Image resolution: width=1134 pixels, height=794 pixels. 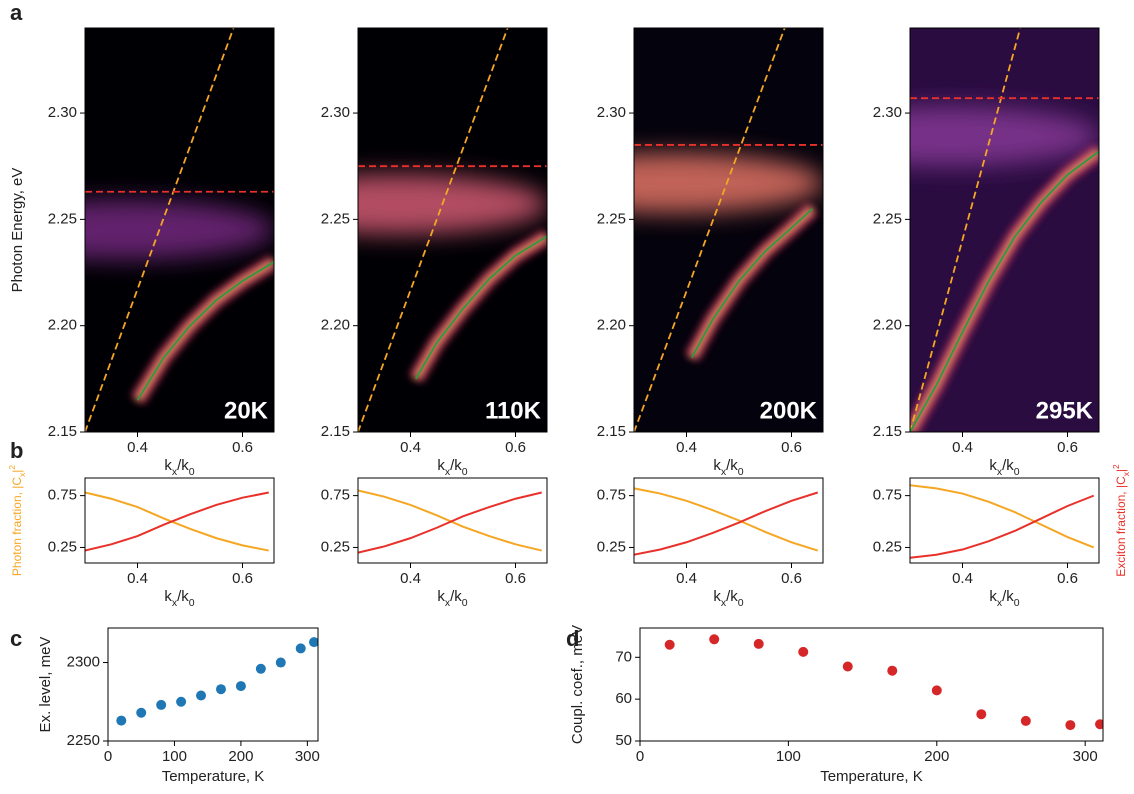 What do you see at coordinates (1065, 410) in the screenshot?
I see `temperature-label: 295K` at bounding box center [1065, 410].